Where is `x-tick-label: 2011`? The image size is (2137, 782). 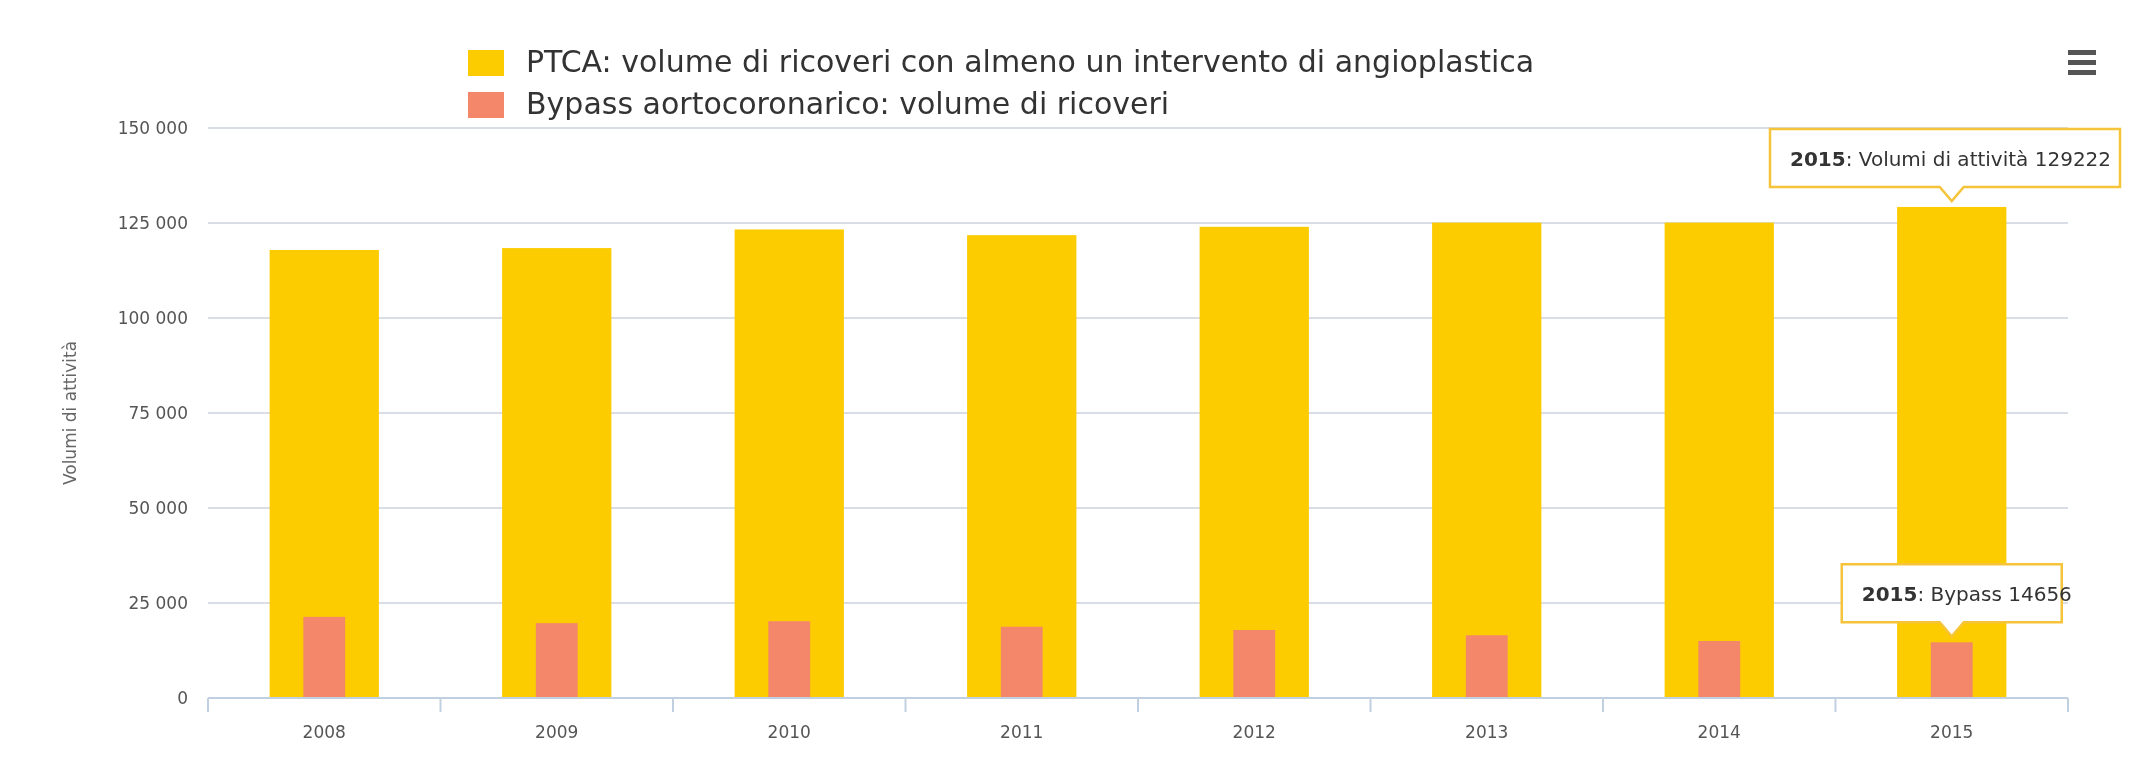 x-tick-label: 2011 is located at coordinates (1022, 732).